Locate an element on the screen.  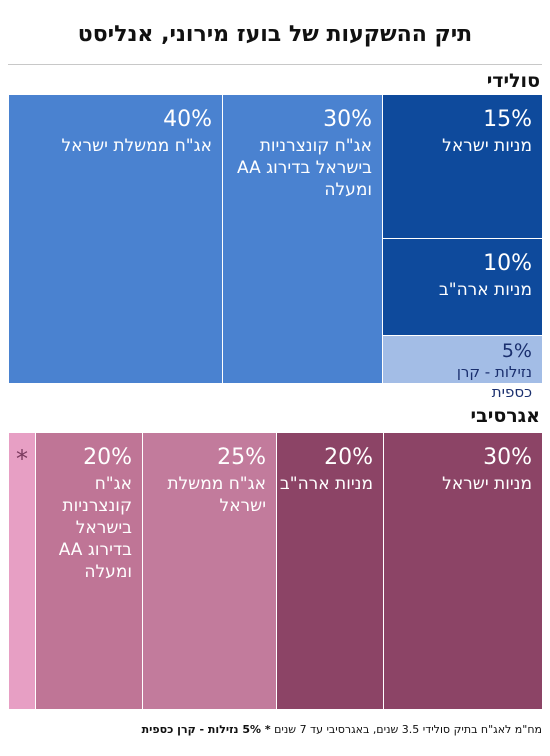
solid-tile-israel-stocks: 15% מניות ישראל is located at coordinates (462, 167).